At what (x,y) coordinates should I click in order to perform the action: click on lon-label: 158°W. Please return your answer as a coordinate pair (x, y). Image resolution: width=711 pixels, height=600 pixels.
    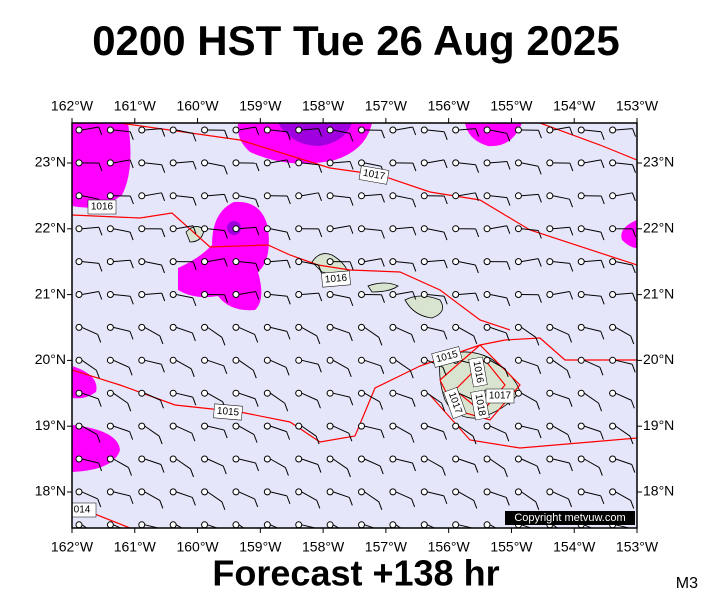
    Looking at the image, I should click on (323, 106).